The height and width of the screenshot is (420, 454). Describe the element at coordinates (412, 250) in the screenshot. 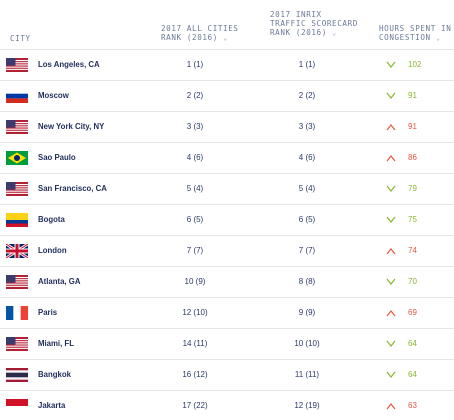

I see `hours-in-congestion: 74` at that location.